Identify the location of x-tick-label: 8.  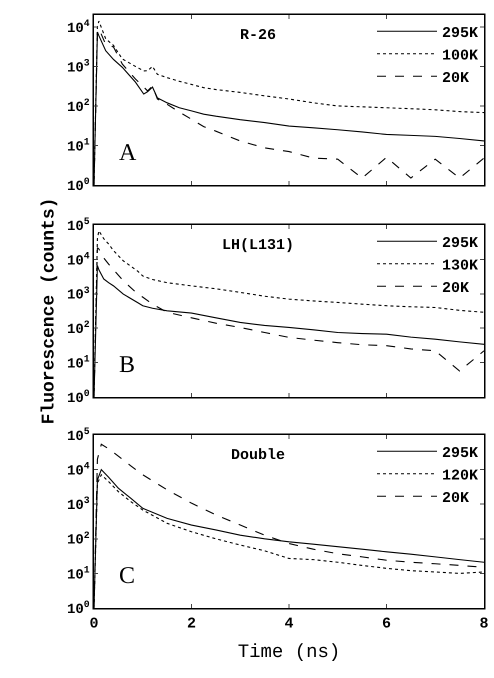
(484, 624).